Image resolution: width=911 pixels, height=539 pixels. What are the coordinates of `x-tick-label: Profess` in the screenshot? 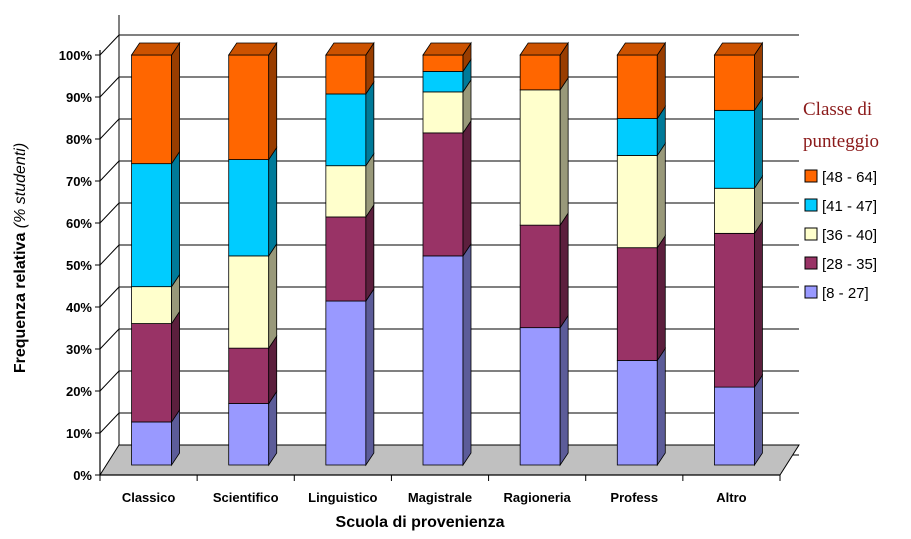 It's located at (634, 497).